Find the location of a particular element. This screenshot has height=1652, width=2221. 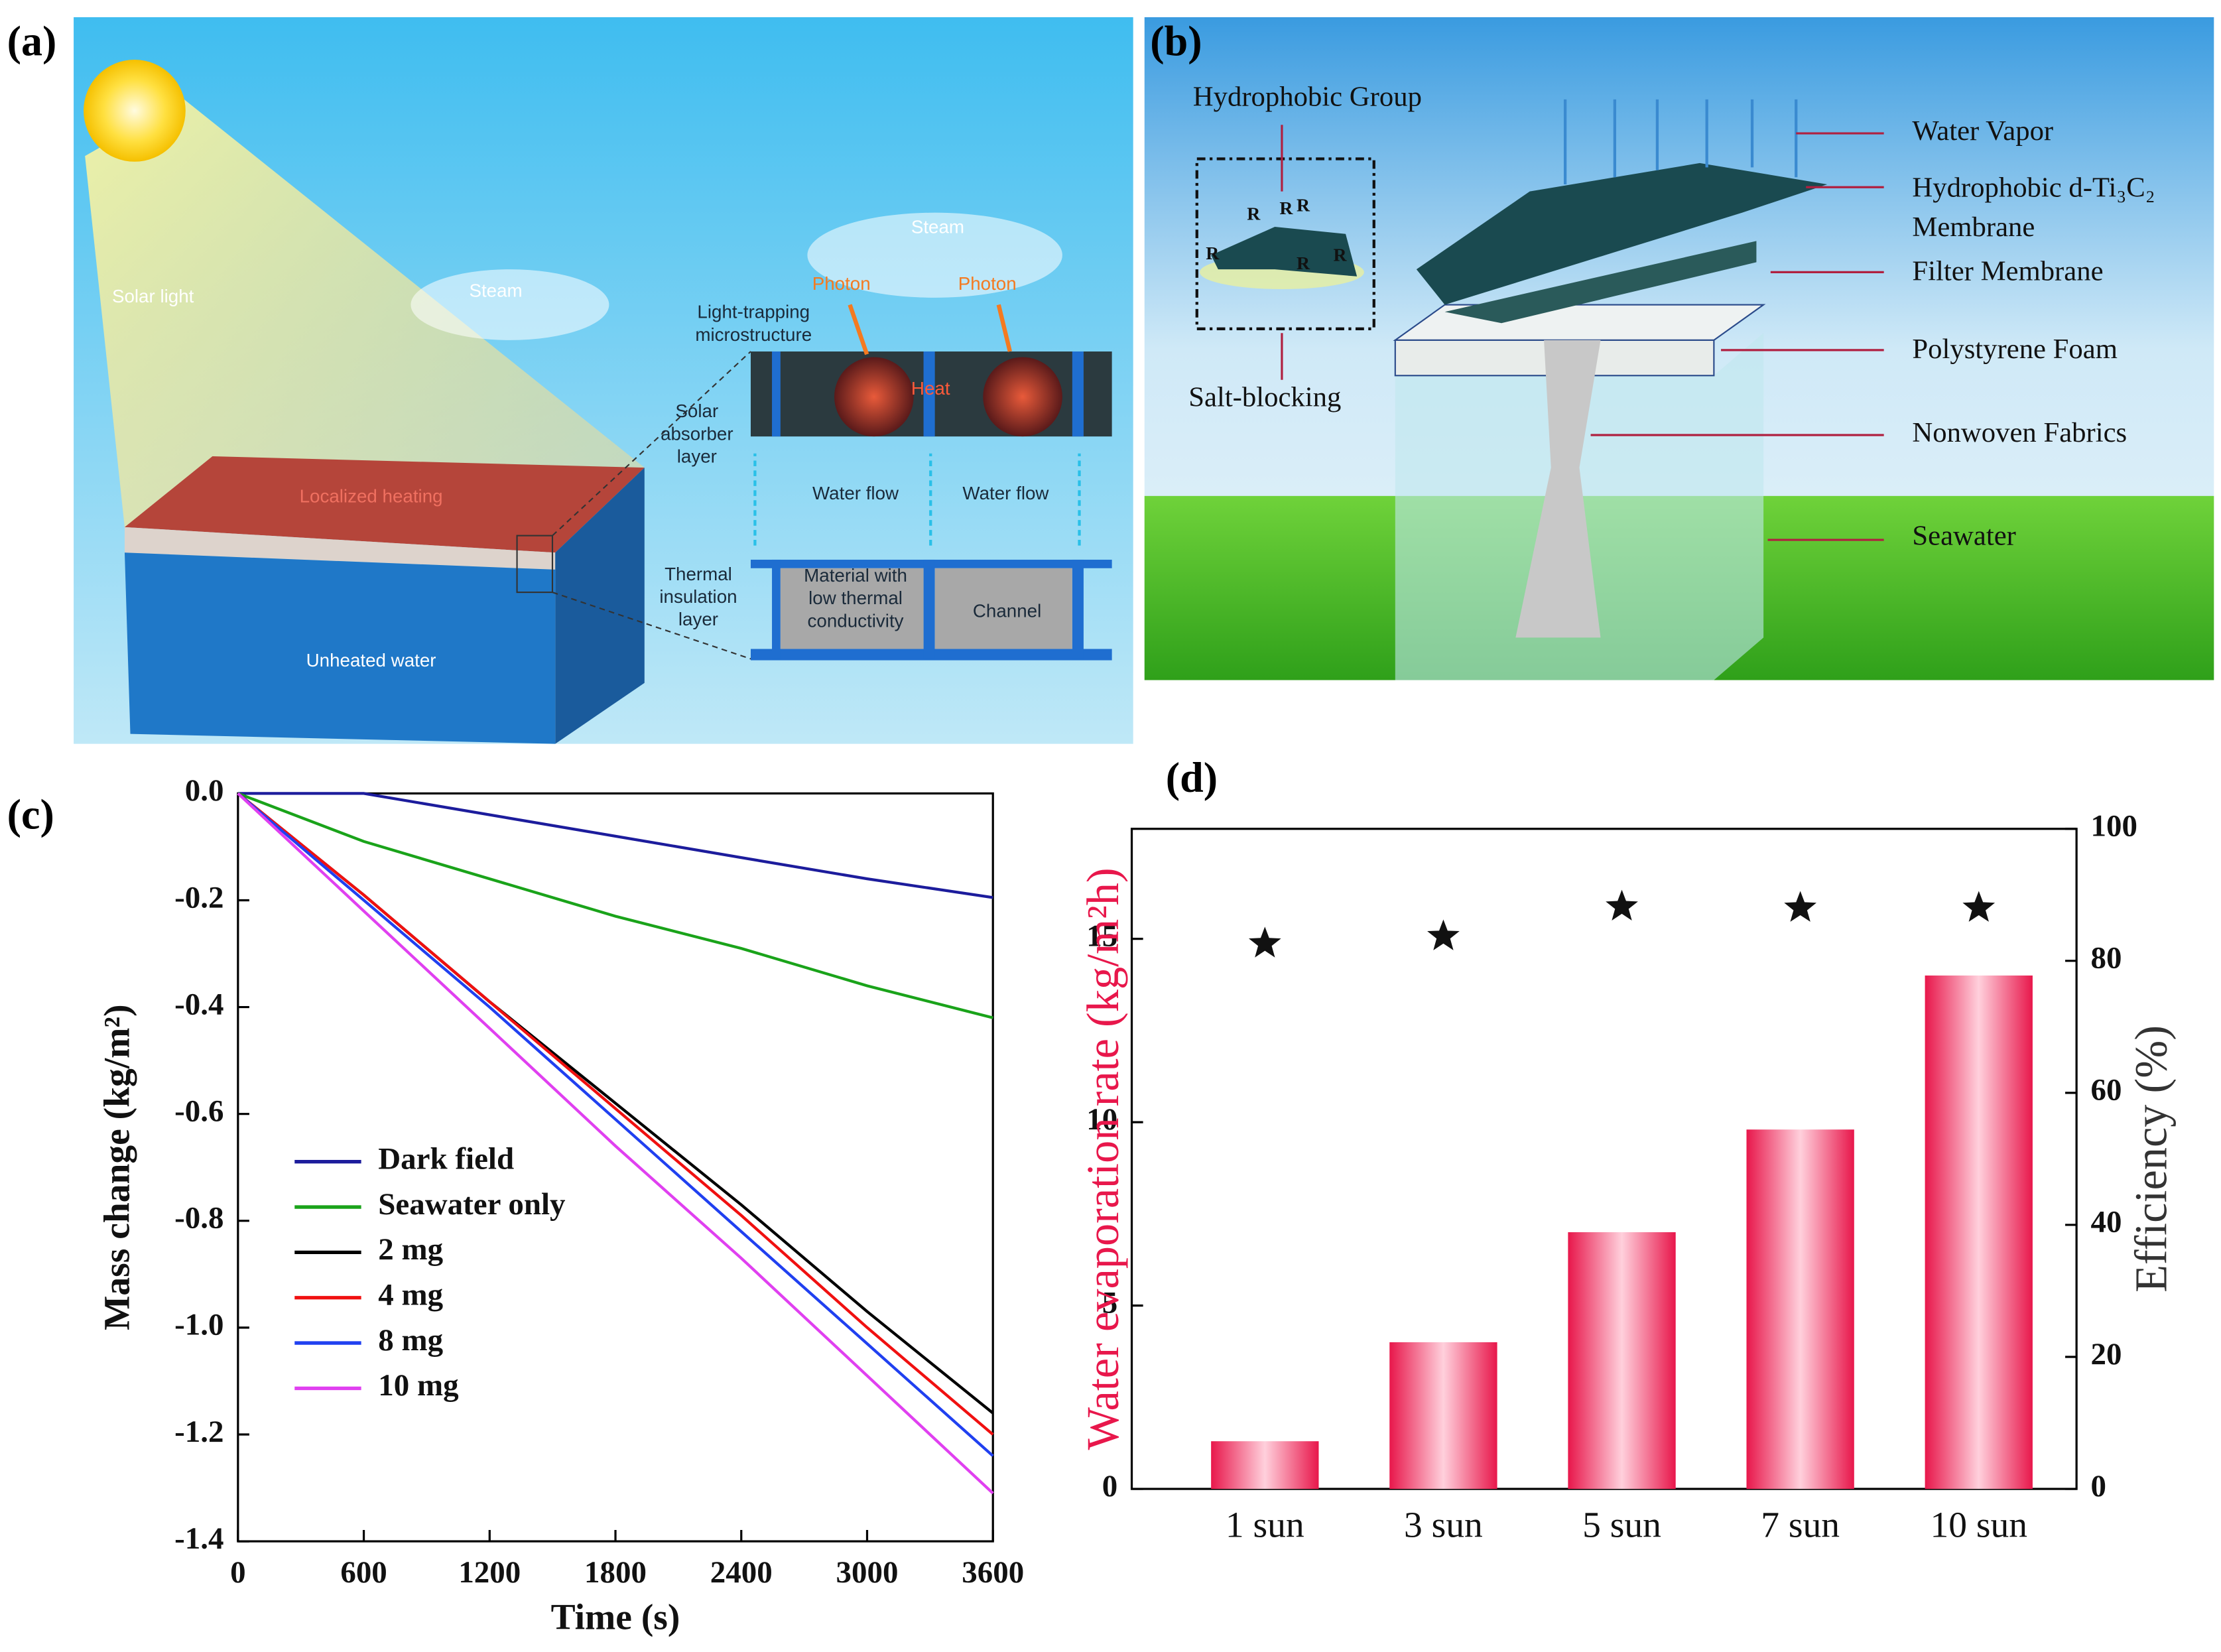

label: Salt-blocking is located at coordinates (1264, 397).